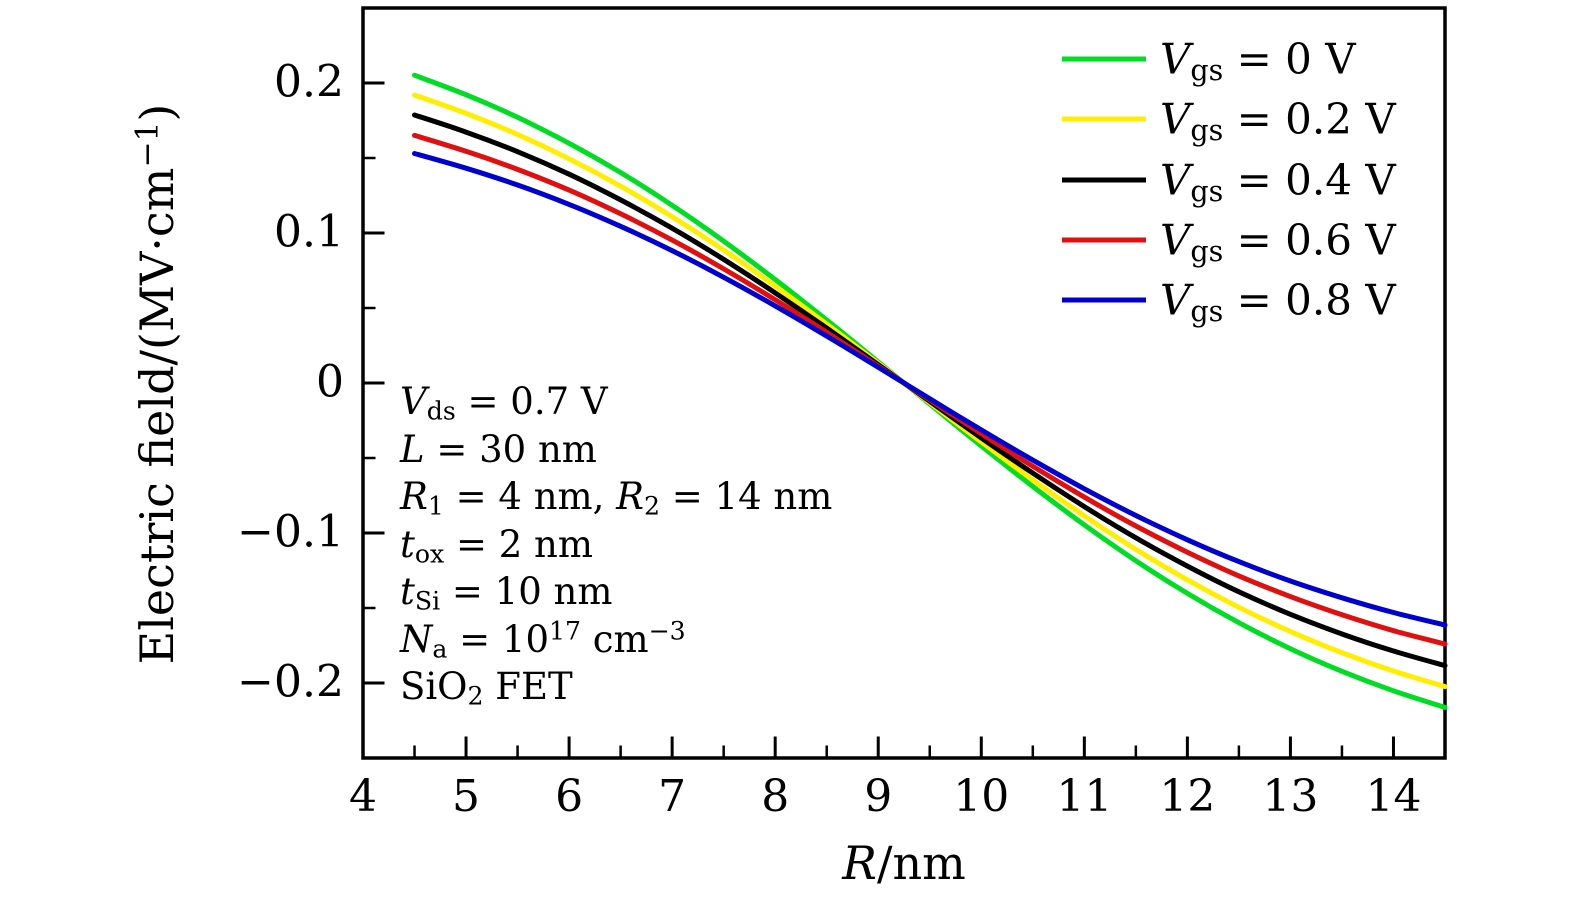 Image resolution: width=1575 pixels, height=906 pixels. What do you see at coordinates (309, 232) in the screenshot?
I see `y-tick-label-0.1: 0.1` at bounding box center [309, 232].